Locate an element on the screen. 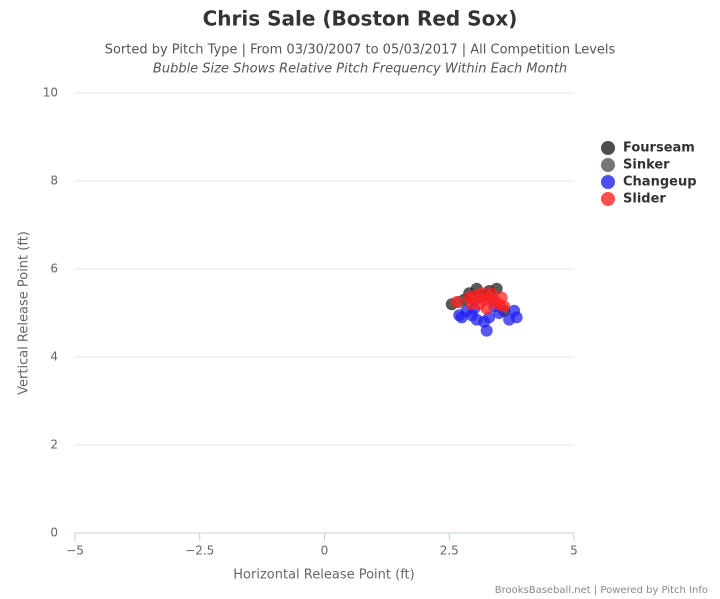  x-tick-label: 2.5 is located at coordinates (449, 551).